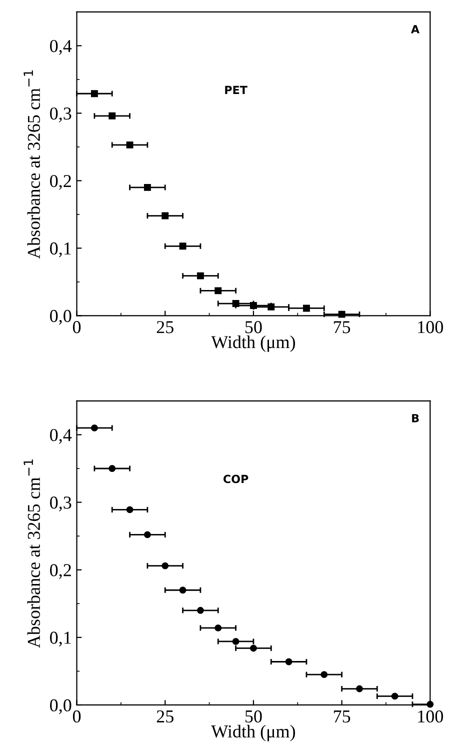 The image size is (449, 748). I want to click on annotation: B, so click(415, 418).